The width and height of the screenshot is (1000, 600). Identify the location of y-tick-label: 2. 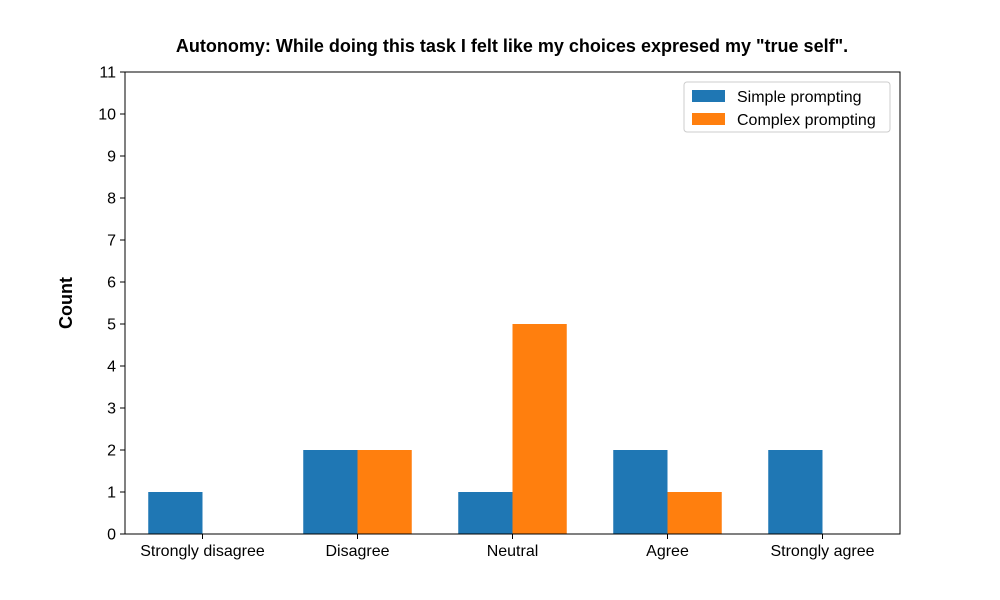
(111, 451).